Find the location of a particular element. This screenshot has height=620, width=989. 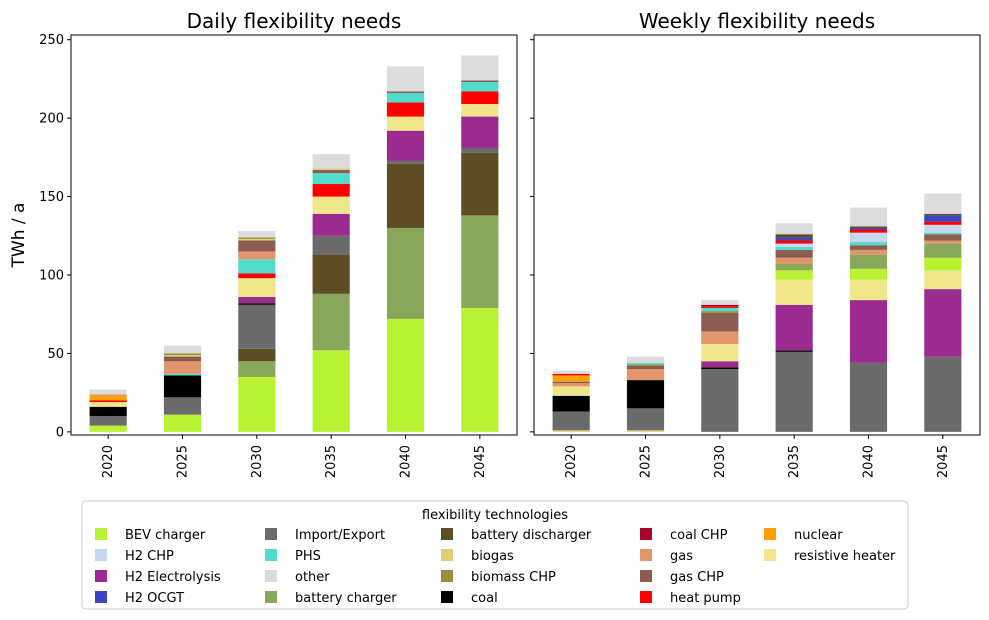

daily-bar-resistive-heater-2045 is located at coordinates (480, 110).